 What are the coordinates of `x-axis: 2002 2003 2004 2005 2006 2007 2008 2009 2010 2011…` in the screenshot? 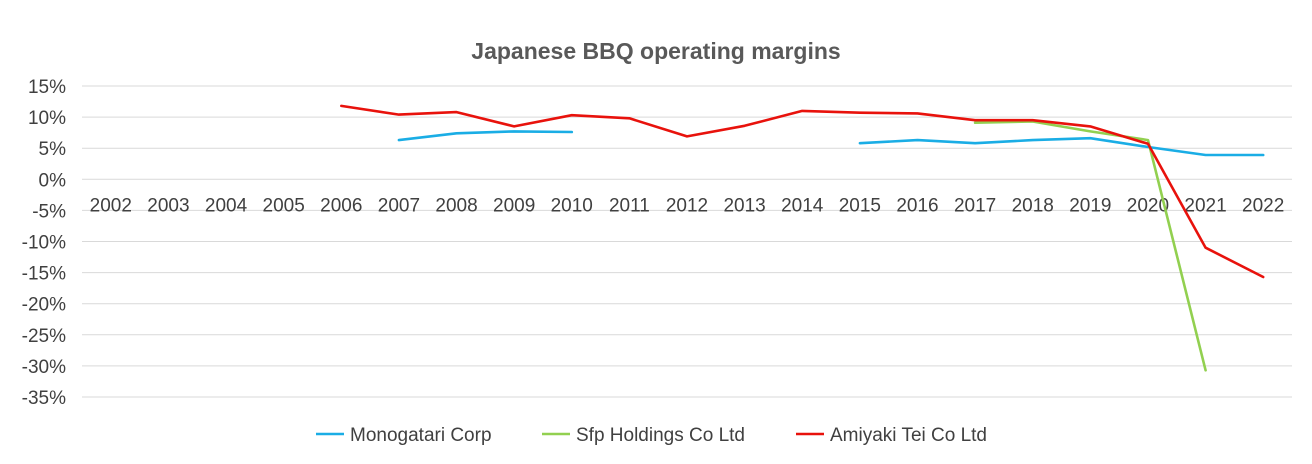 It's located at (687, 205).